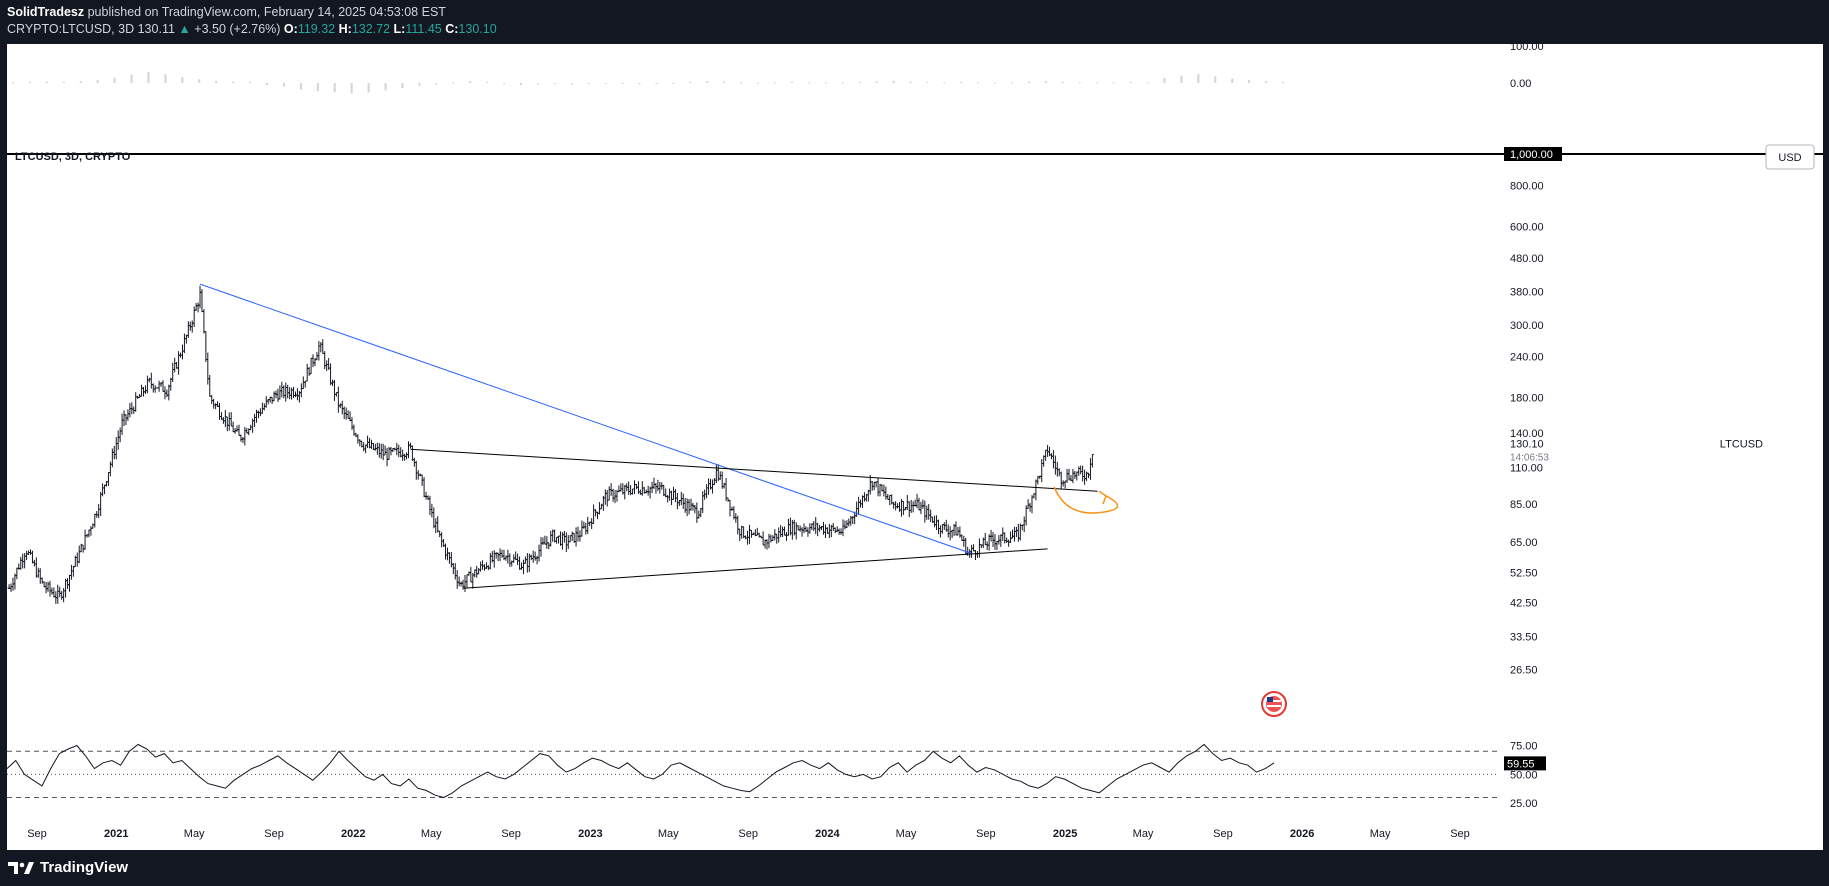  Describe the element at coordinates (68, 867) in the screenshot. I see `tradingview-logo: TradingView` at that location.